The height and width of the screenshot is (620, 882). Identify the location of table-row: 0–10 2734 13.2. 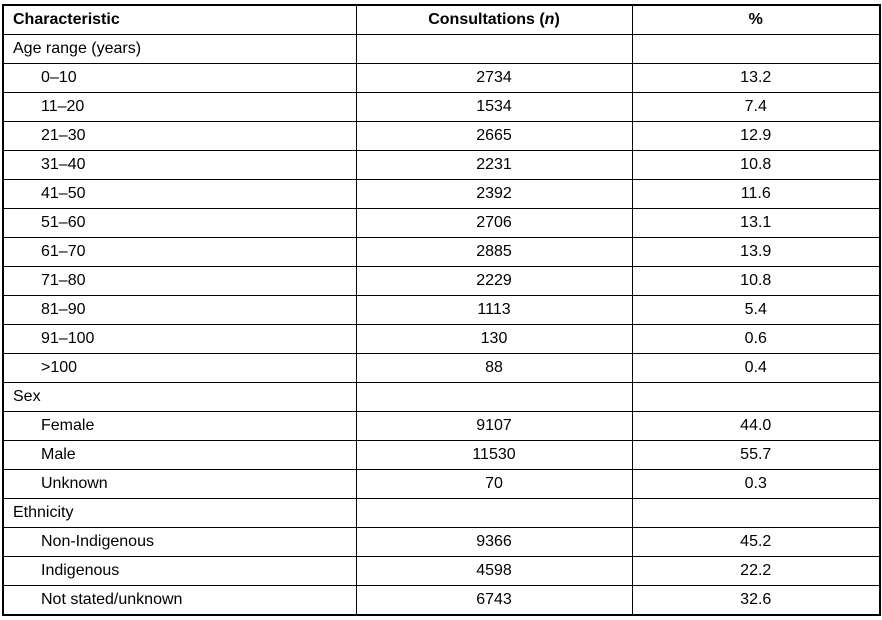
(441, 78).